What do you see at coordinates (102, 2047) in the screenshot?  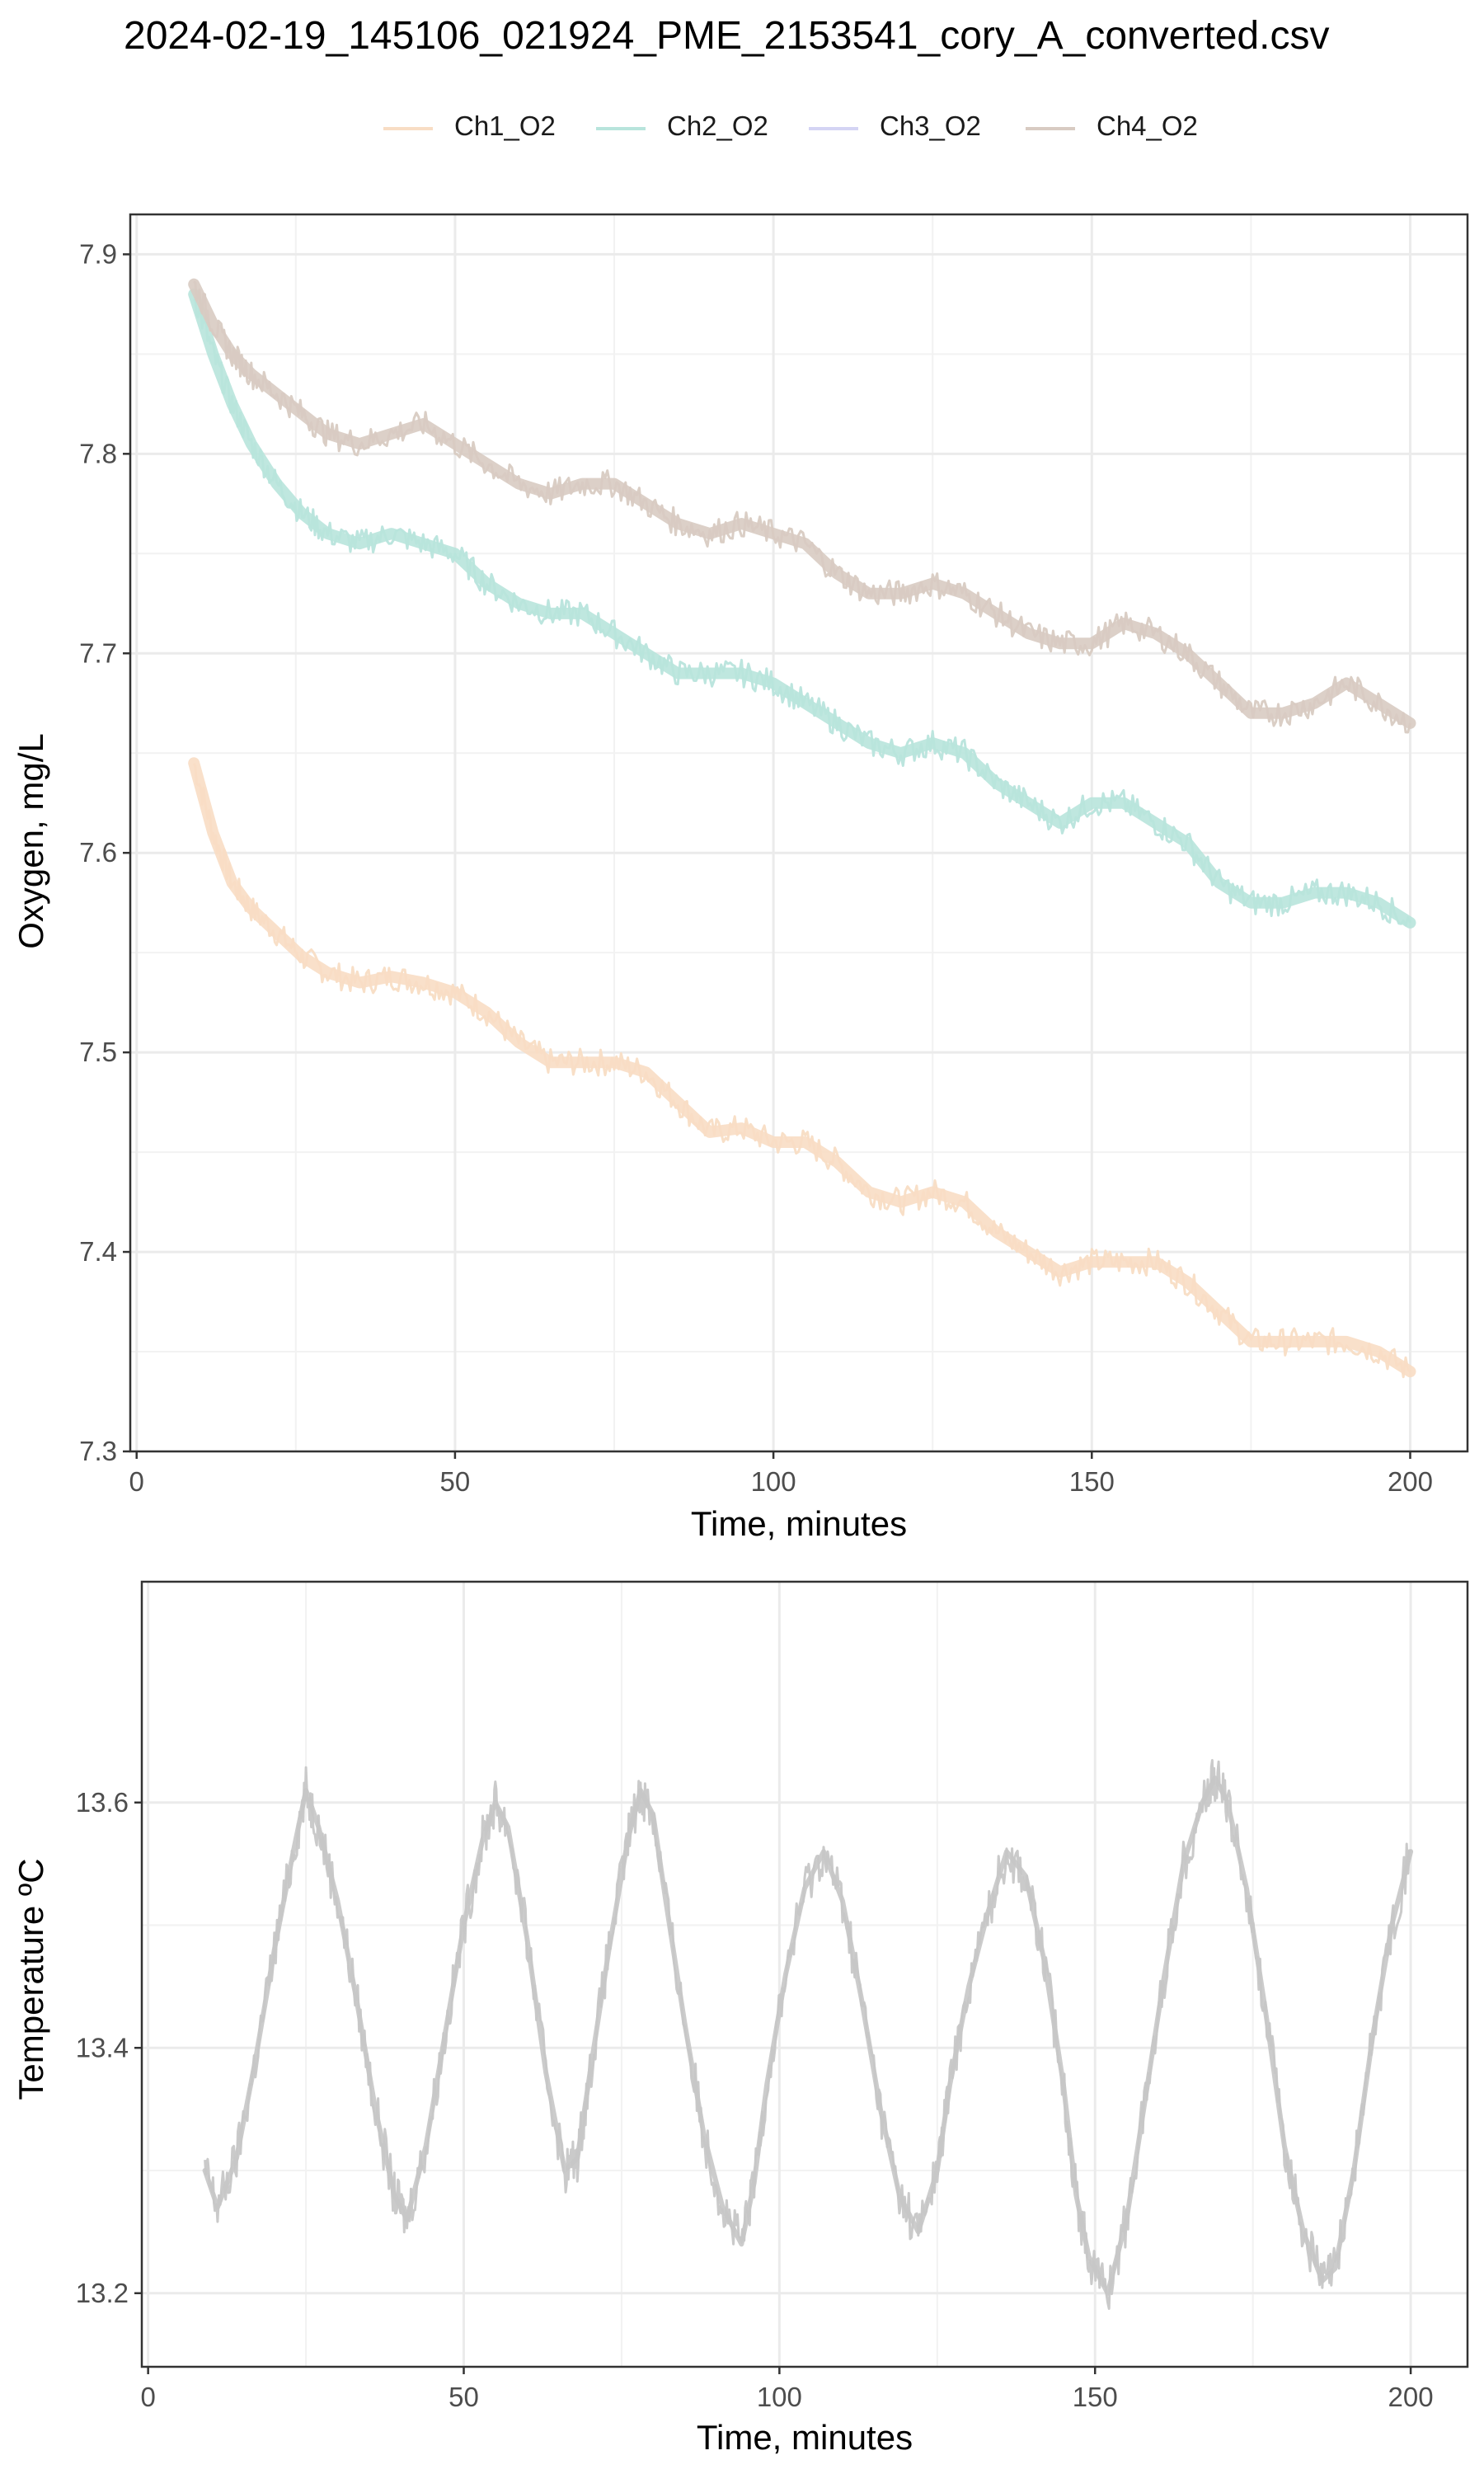 I see `panel2-y-tick-label: 13.4` at bounding box center [102, 2047].